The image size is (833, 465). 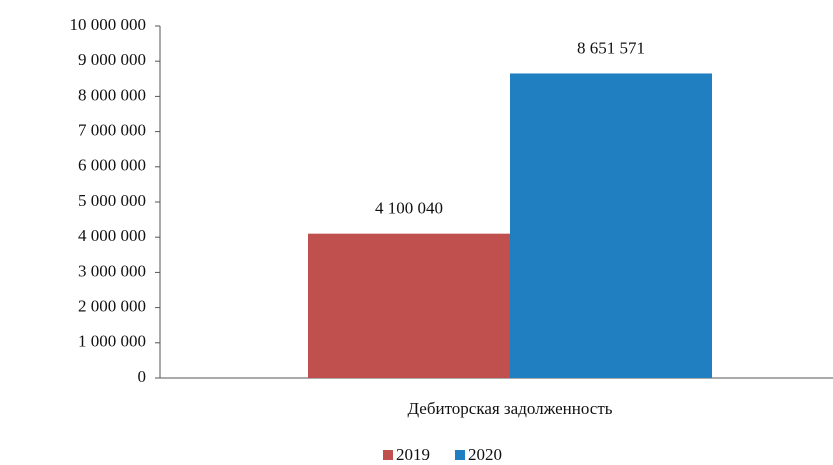 What do you see at coordinates (112, 270) in the screenshot?
I see `y-tick-label: 3 000 000` at bounding box center [112, 270].